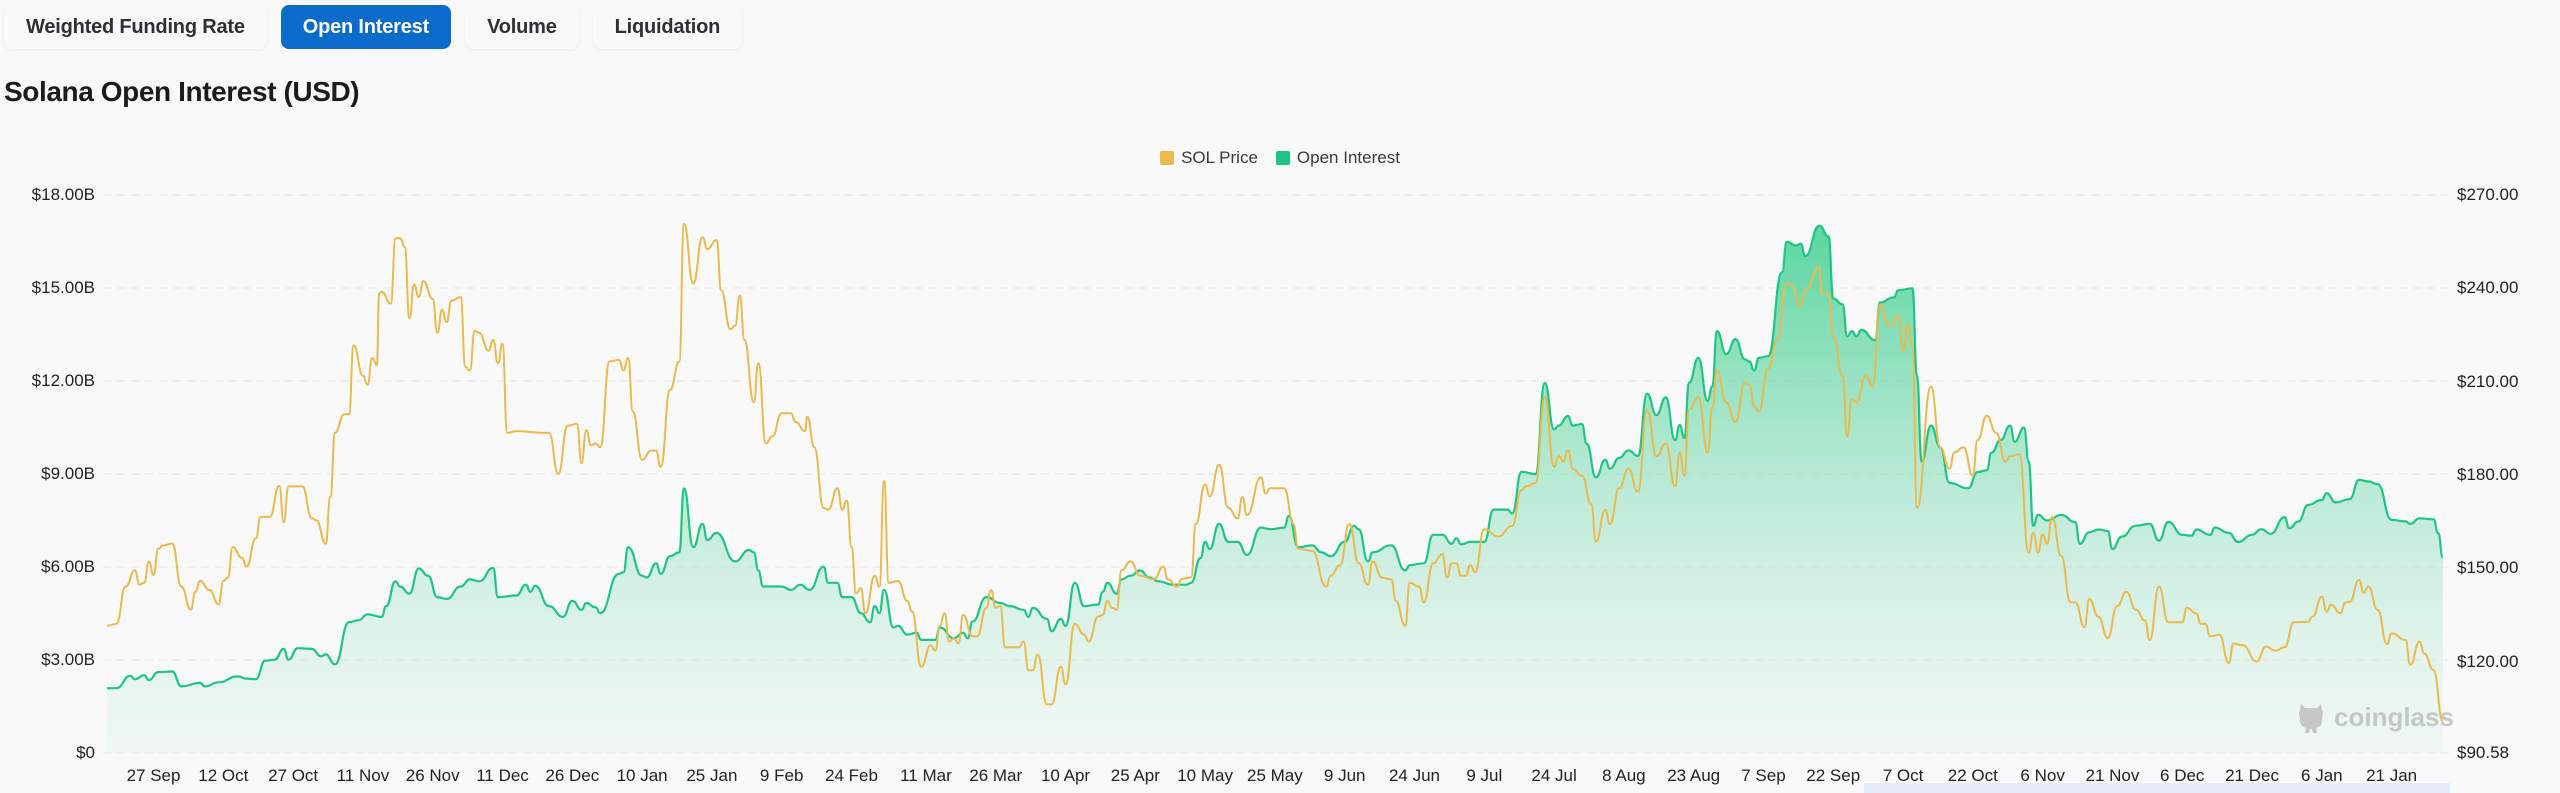 The width and height of the screenshot is (2560, 793). What do you see at coordinates (63, 194) in the screenshot?
I see `y-left-tick: $18.00B` at bounding box center [63, 194].